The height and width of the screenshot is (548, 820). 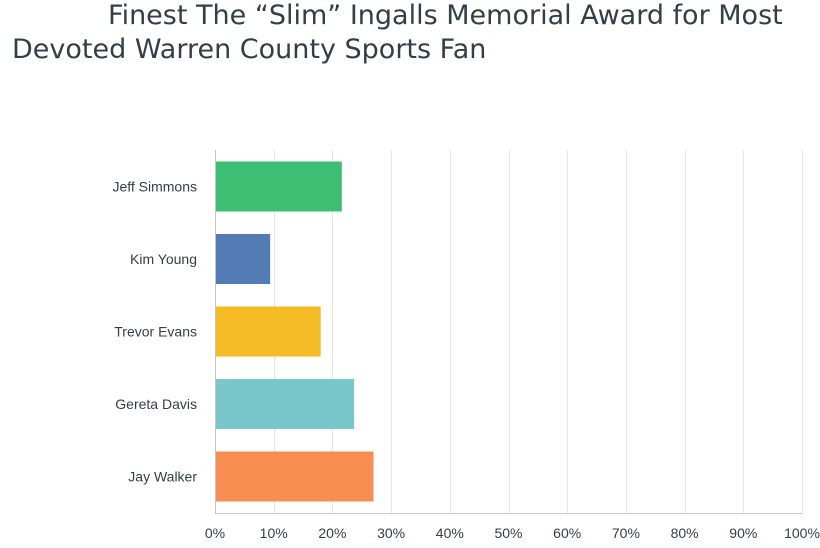 What do you see at coordinates (279, 186) in the screenshot?
I see `bar-jeff-simmons` at bounding box center [279, 186].